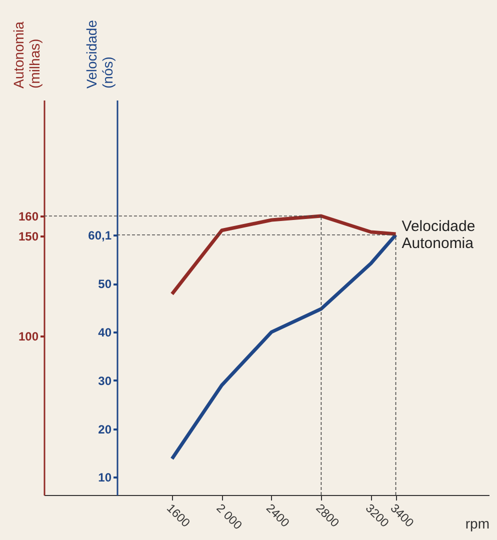 The height and width of the screenshot is (540, 497). Describe the element at coordinates (105, 284) in the screenshot. I see `y-tick-label: 50` at that location.